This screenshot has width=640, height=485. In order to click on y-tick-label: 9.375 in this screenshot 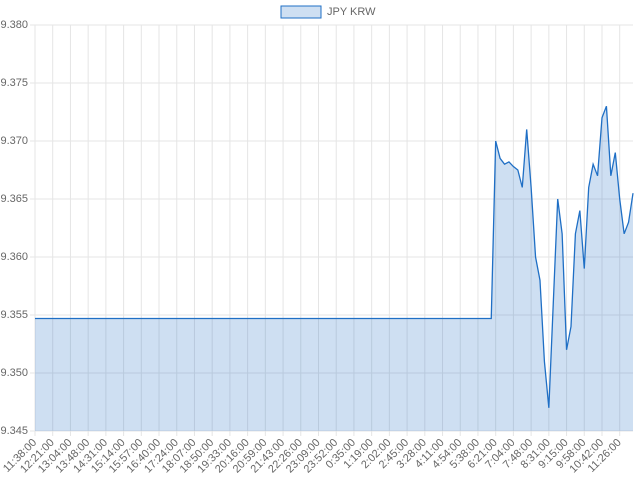, I will do `click(14, 83)`.